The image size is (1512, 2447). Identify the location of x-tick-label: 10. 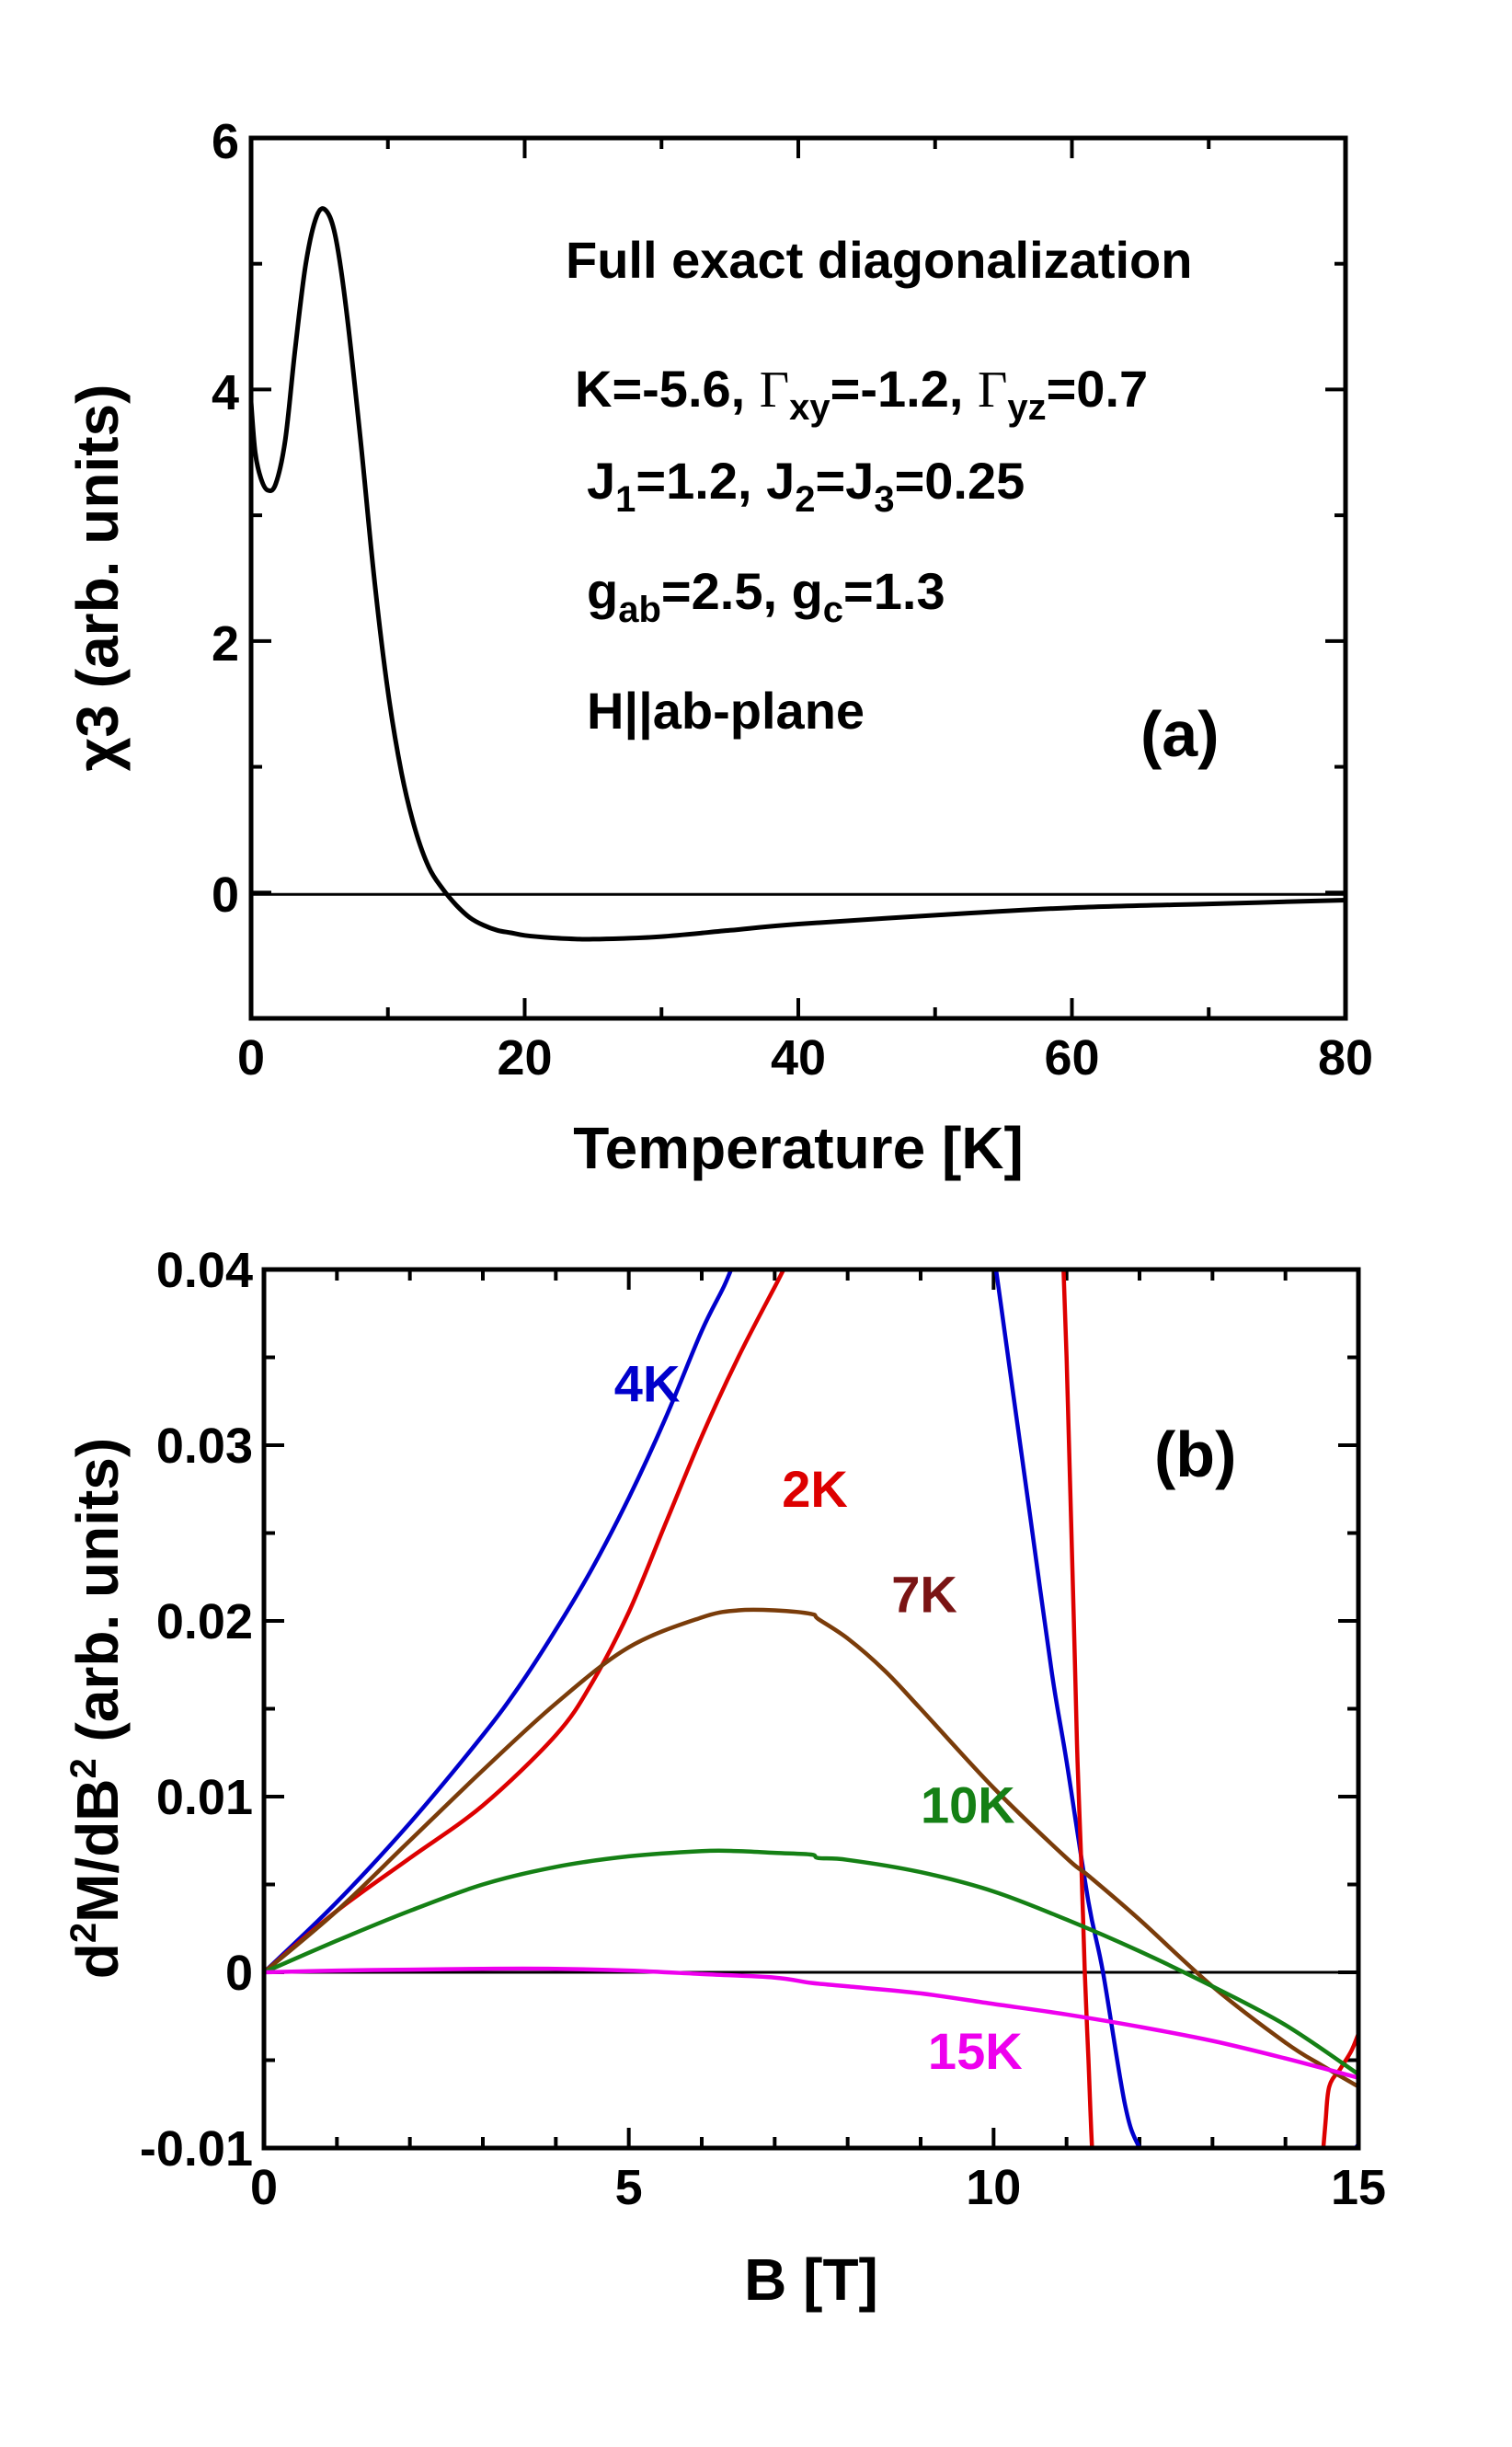
(993, 2187).